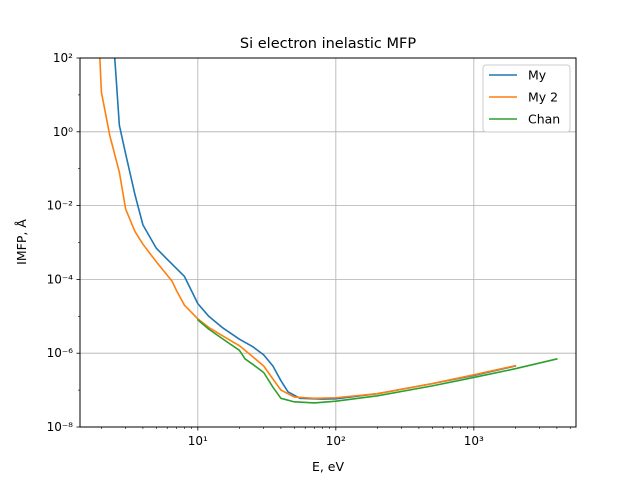 The image size is (640, 480). What do you see at coordinates (543, 97) in the screenshot?
I see `legend-label: My 2` at bounding box center [543, 97].